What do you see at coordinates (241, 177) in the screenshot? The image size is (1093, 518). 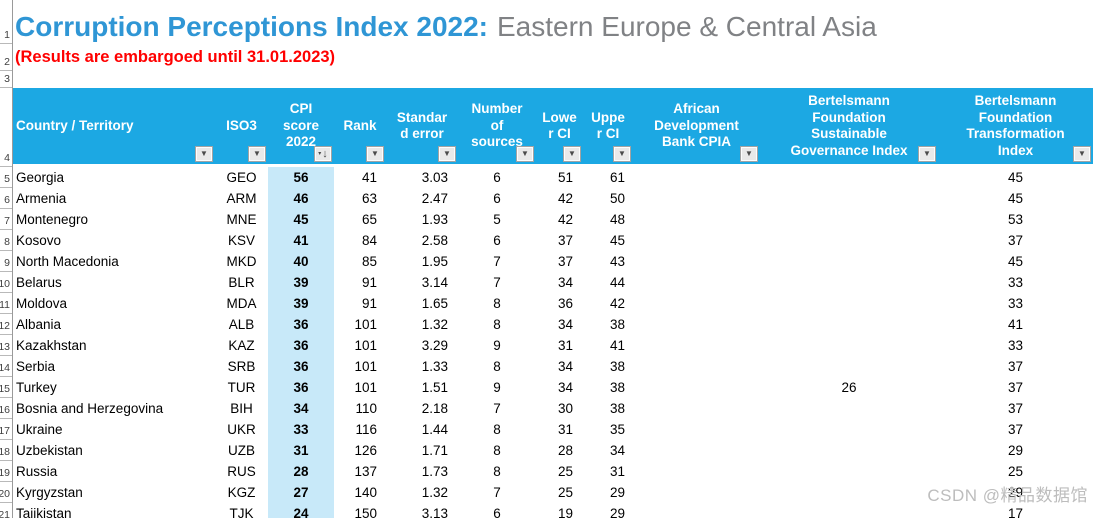 I see `cell-iso3: GEO` at bounding box center [241, 177].